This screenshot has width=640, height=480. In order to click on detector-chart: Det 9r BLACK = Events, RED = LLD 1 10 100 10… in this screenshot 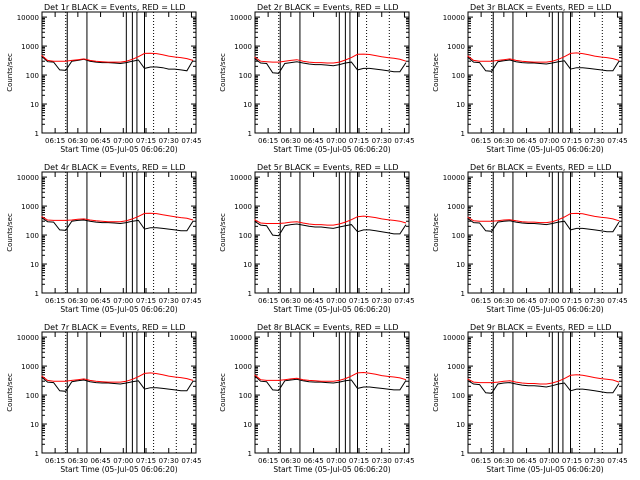, I will do `click(530, 398)`.